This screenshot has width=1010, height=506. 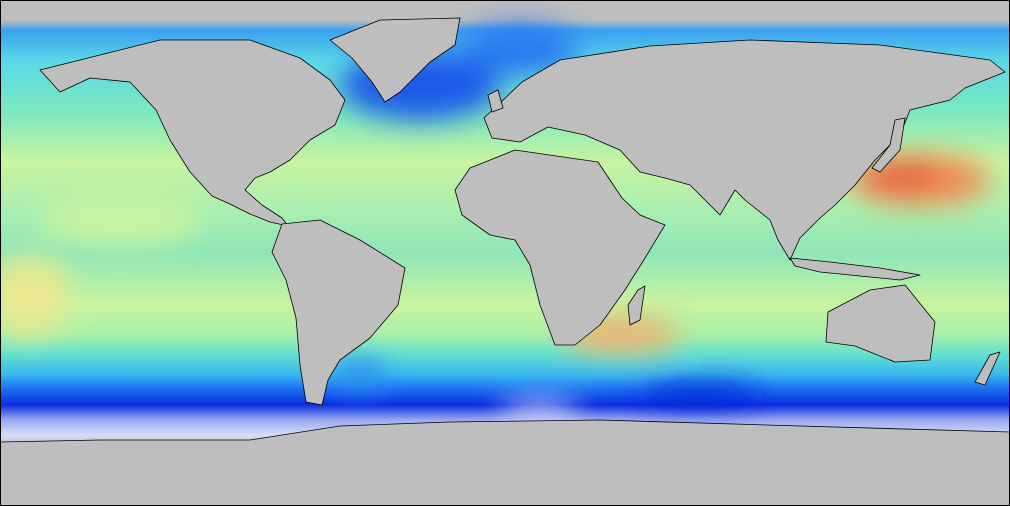 What do you see at coordinates (495, 101) in the screenshot?
I see `great-britain` at bounding box center [495, 101].